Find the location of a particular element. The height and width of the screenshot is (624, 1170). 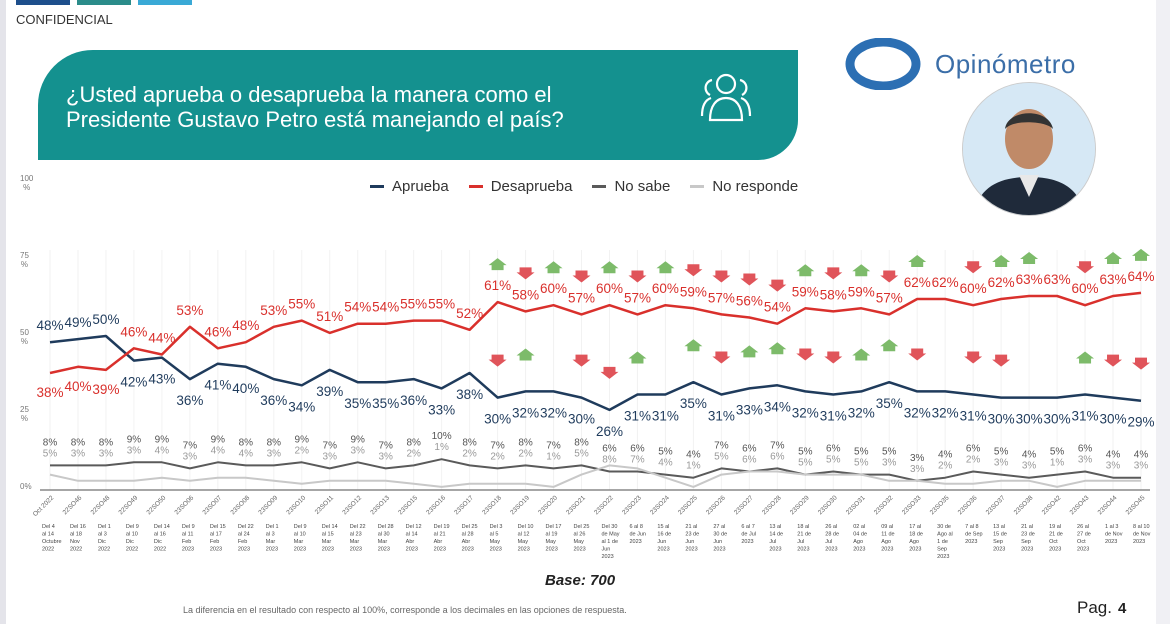

page-number: 4 is located at coordinates (1122, 608).